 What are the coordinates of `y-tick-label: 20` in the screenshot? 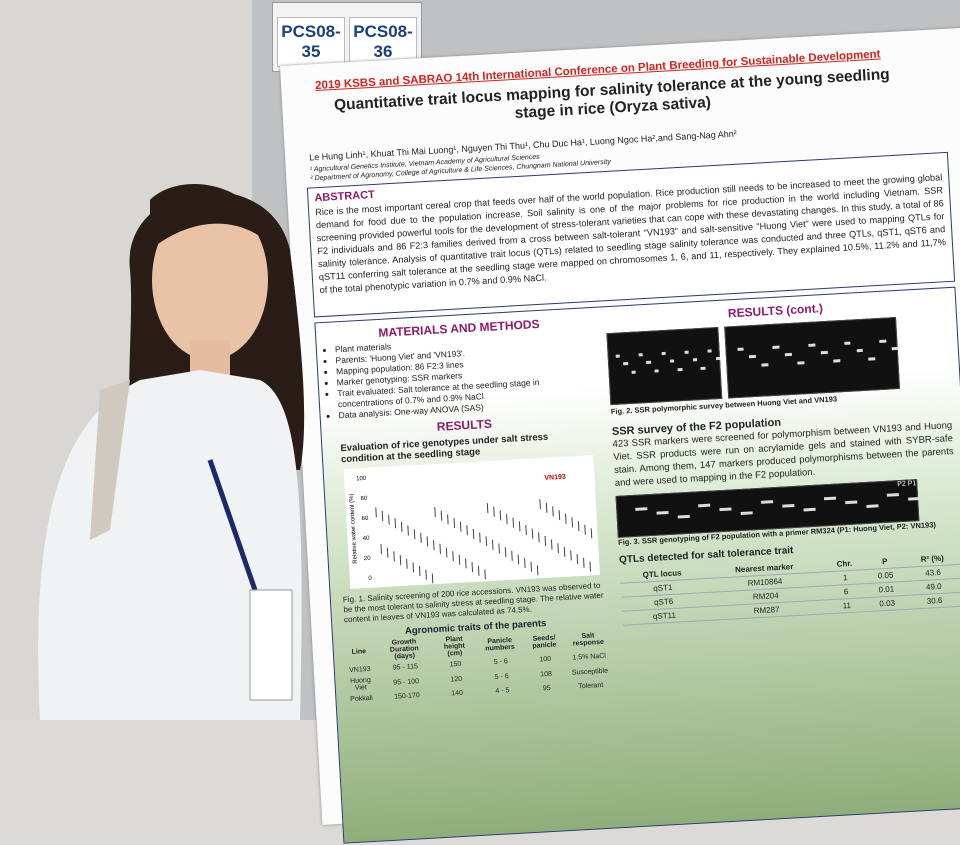 It's located at (368, 559).